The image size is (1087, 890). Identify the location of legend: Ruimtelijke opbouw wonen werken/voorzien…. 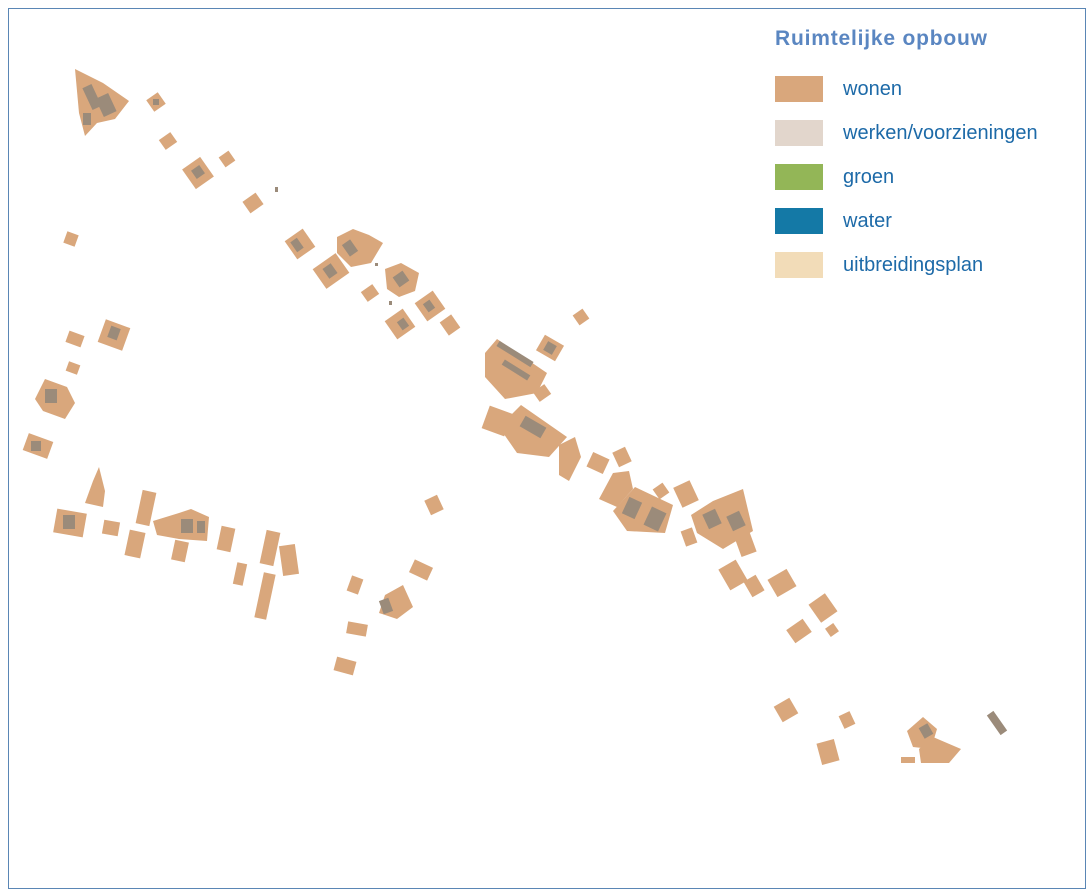
(930, 157).